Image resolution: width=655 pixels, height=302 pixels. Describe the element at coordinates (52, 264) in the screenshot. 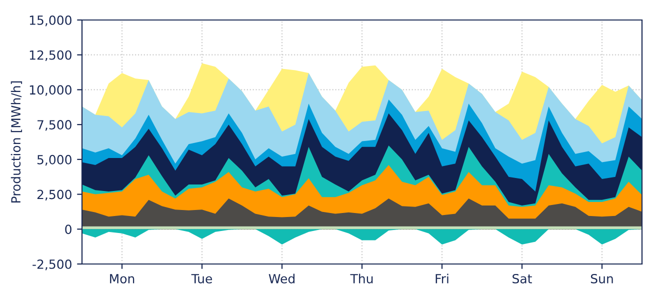

I see `y-tick-label: -2,500` at that location.